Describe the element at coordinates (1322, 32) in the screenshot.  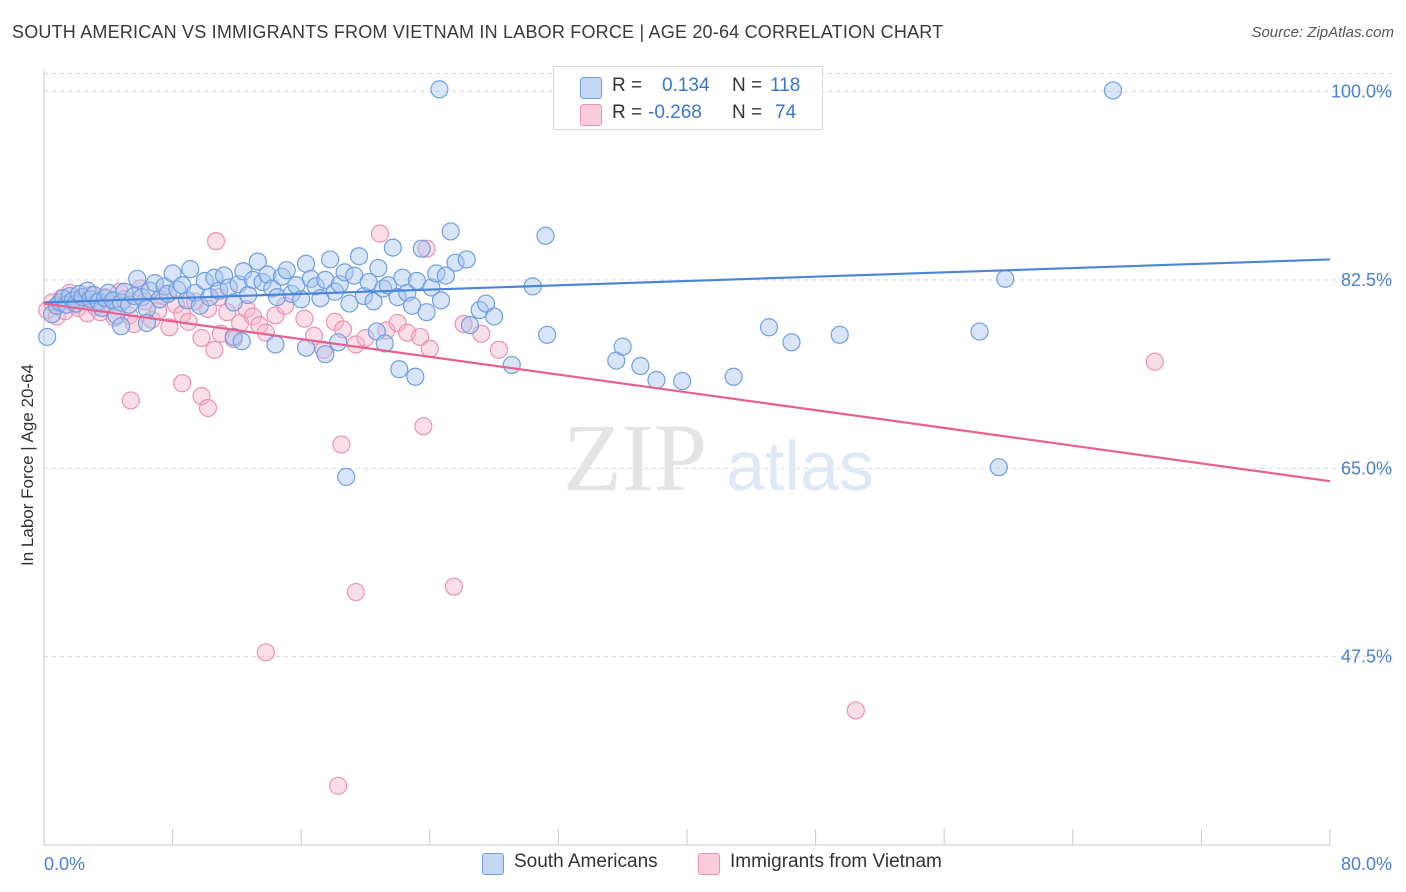
I see `source-credit: Source: ZipAtlas.com` at that location.